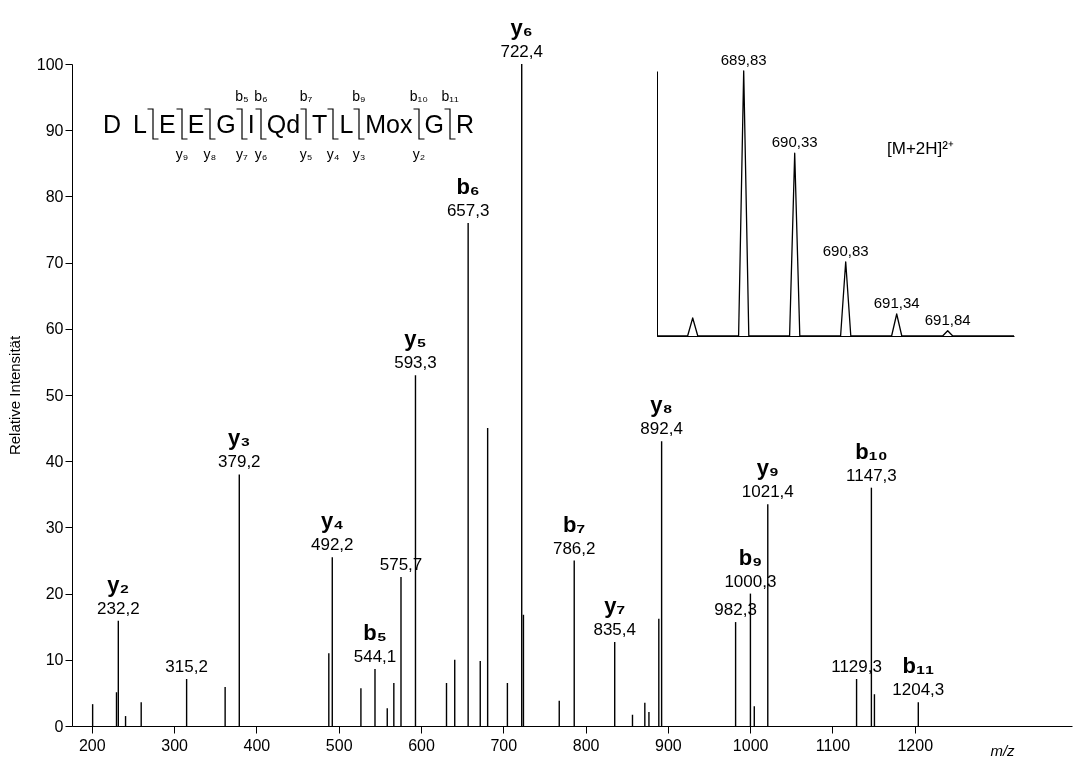 The height and width of the screenshot is (764, 1091). Describe the element at coordinates (521, 51) in the screenshot. I see `annotation: 722,4` at that location.